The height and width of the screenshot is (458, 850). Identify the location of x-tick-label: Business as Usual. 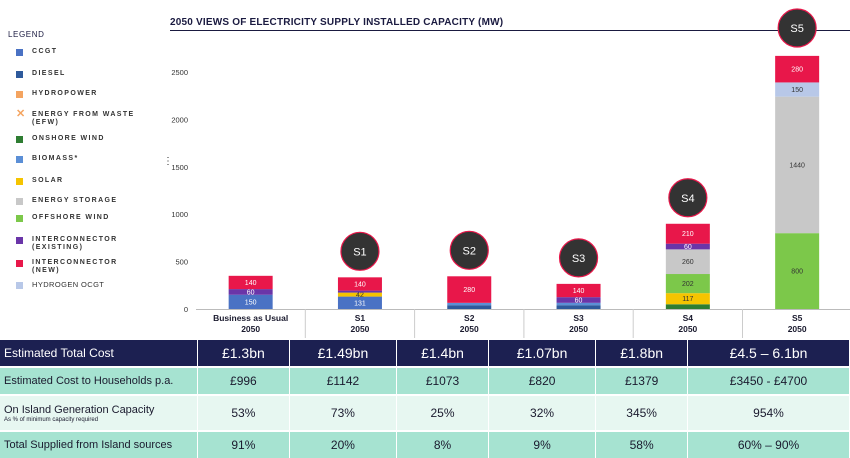
(250, 318).